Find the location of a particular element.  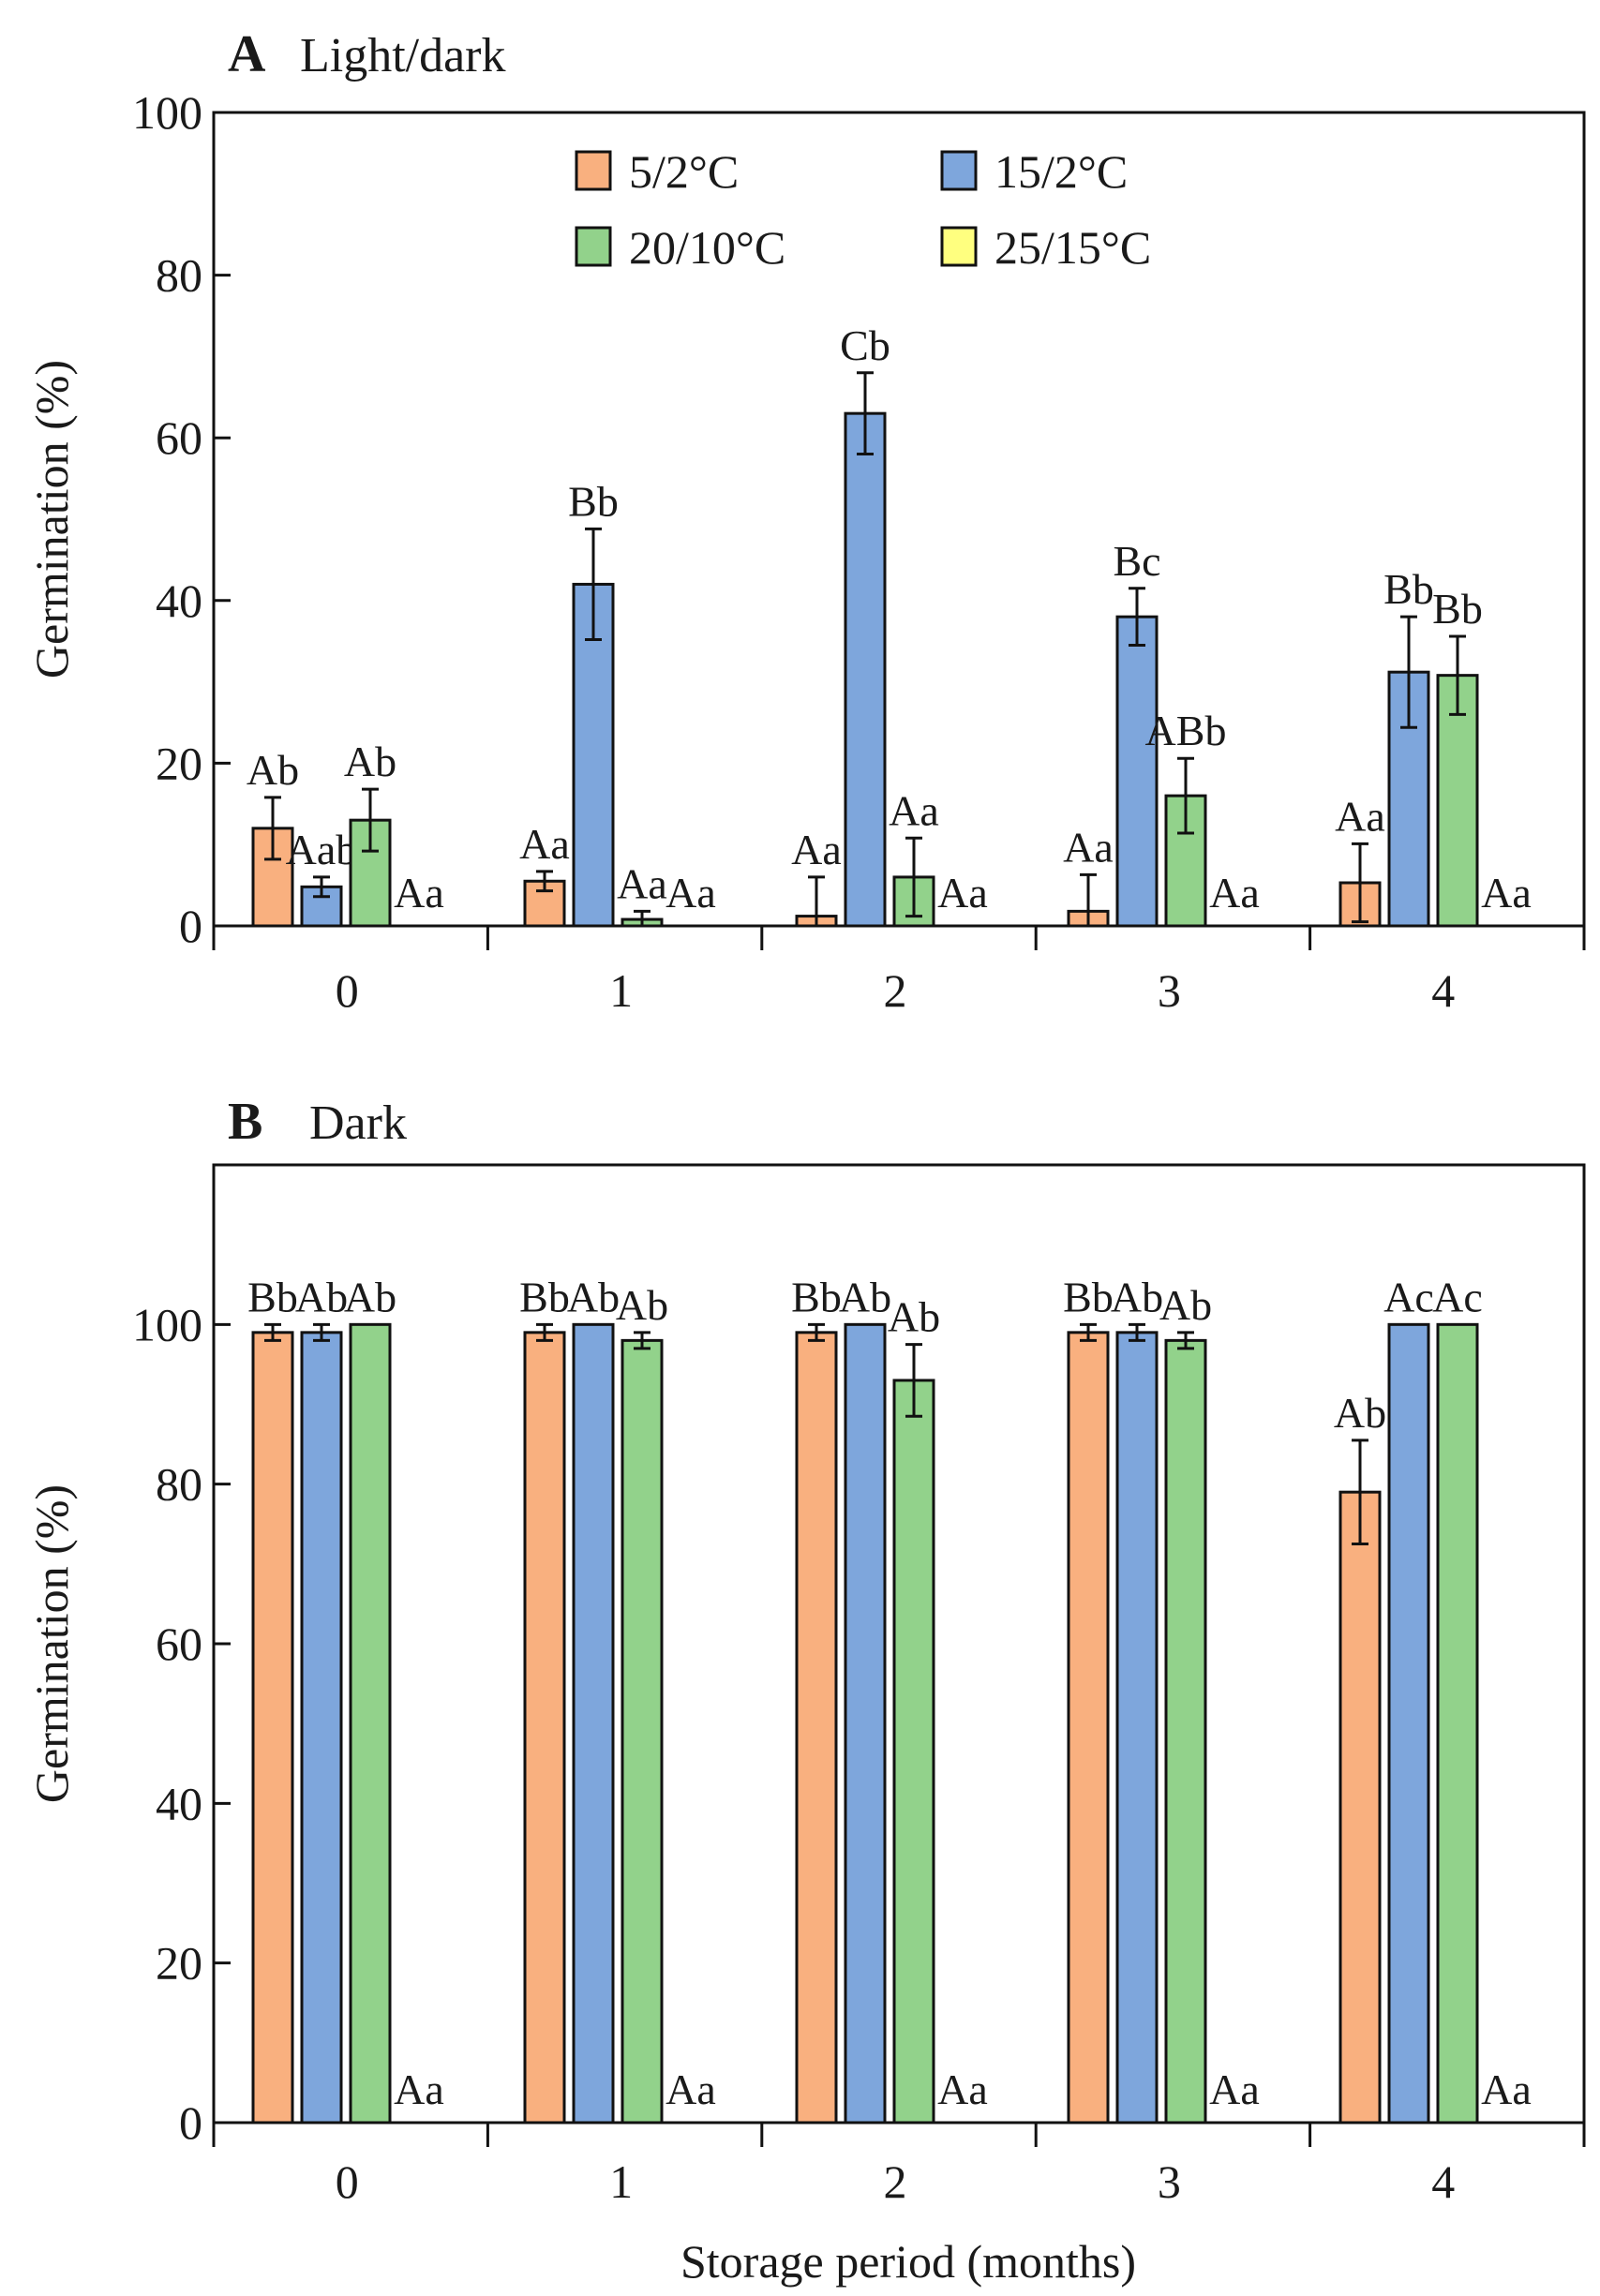

significance-label: Aab is located at coordinates (322, 849).